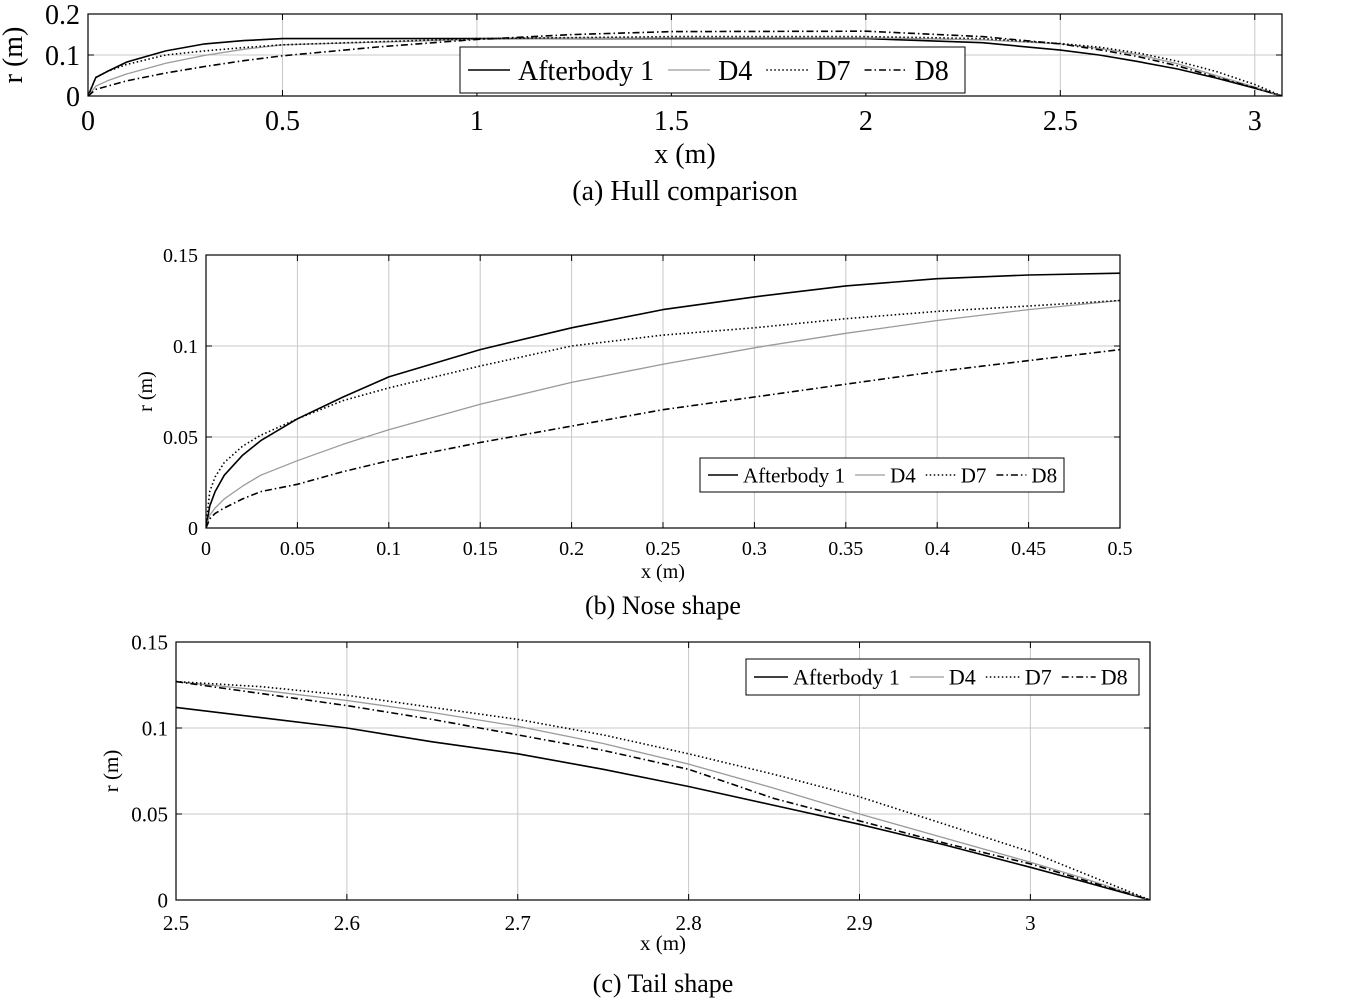 The height and width of the screenshot is (1003, 1355). Describe the element at coordinates (297, 549) in the screenshot. I see `x-tick-label: 0.05` at that location.